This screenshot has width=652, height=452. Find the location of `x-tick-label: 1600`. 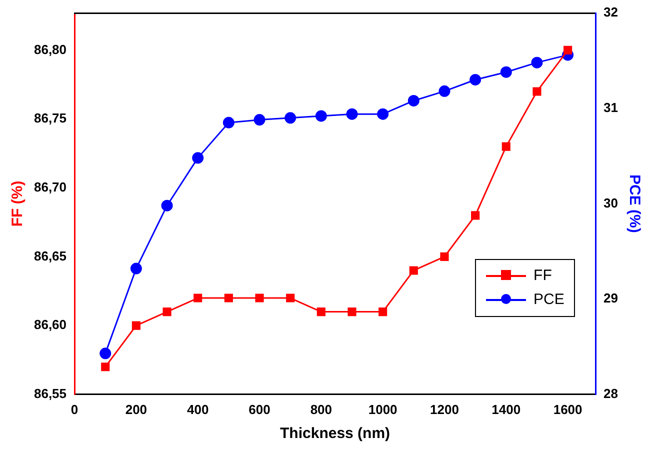

x-tick-label: 1600 is located at coordinates (567, 409).